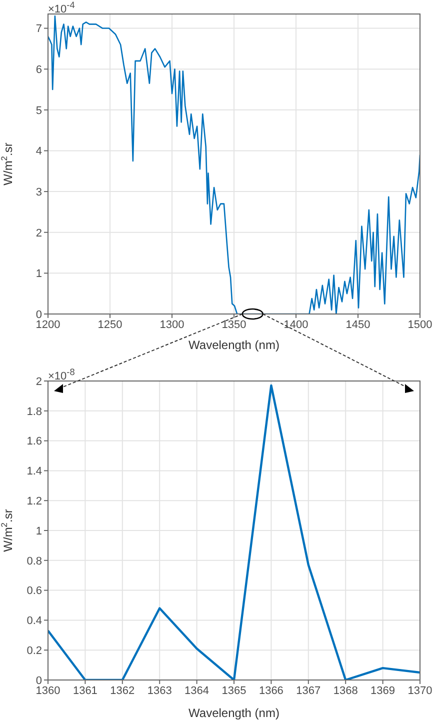 The image size is (436, 725). I want to click on annotation: ×10$^{-8}$, so click(61, 374).